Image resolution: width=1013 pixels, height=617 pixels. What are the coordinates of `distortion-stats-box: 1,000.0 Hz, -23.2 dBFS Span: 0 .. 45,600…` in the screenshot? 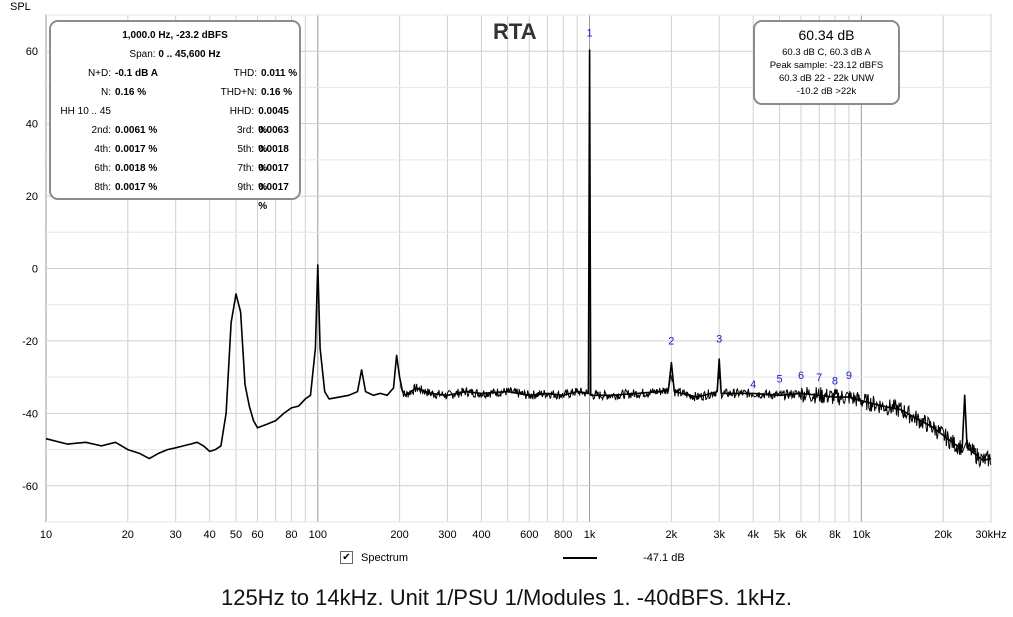 It's located at (175, 116).